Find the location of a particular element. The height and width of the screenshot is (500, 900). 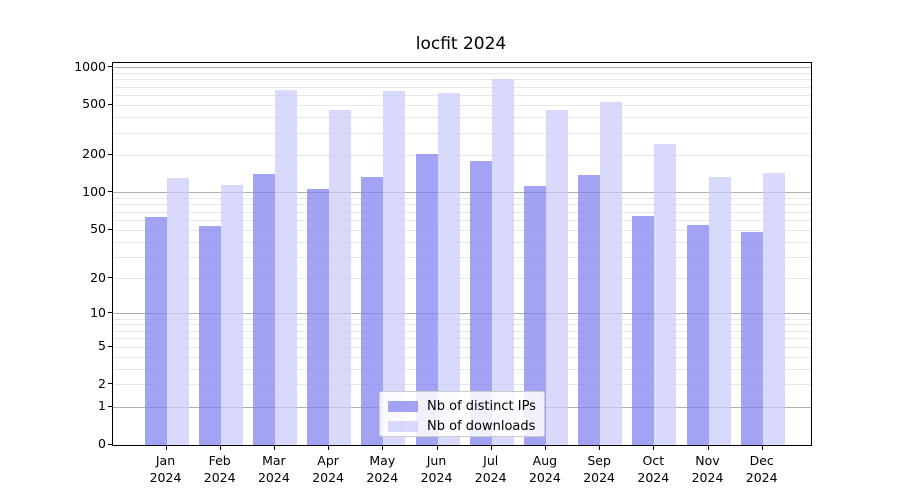

legend-item-downloads: Nb of downloads is located at coordinates (462, 426).